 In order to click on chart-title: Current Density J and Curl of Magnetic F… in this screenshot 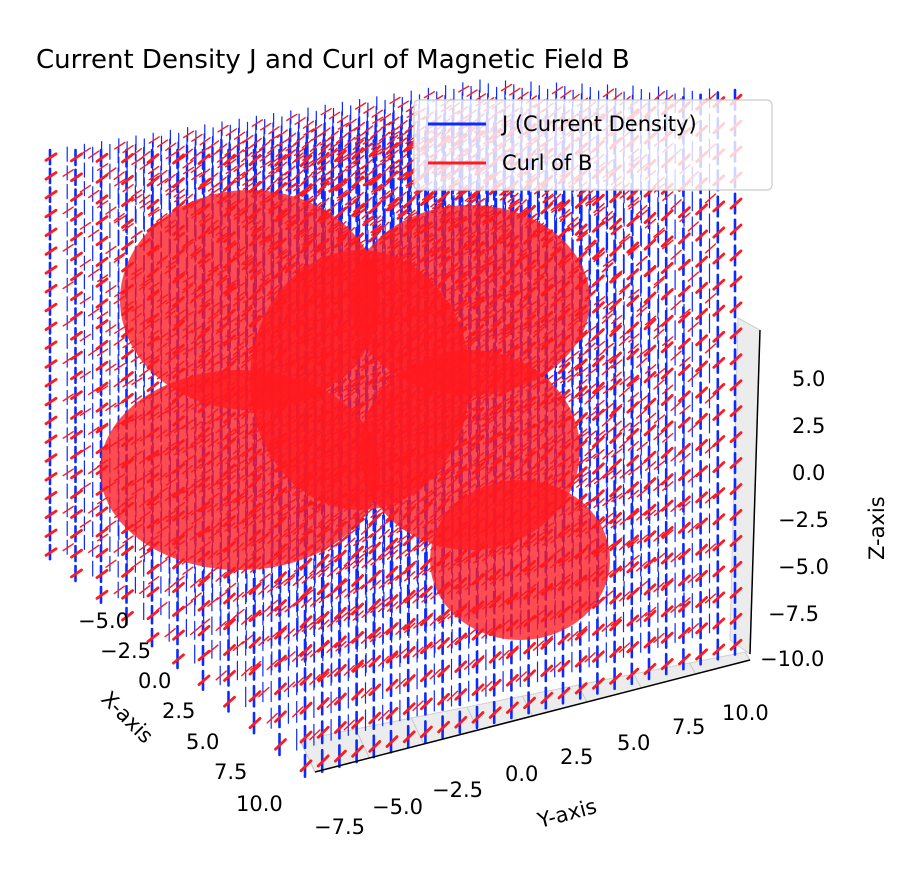, I will do `click(333, 60)`.